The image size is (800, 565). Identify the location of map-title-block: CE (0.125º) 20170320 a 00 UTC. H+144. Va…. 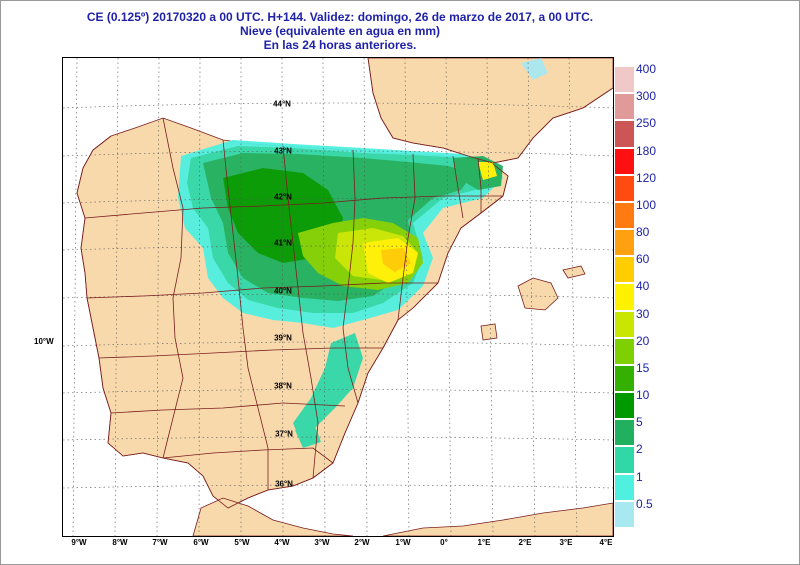
(340, 31).